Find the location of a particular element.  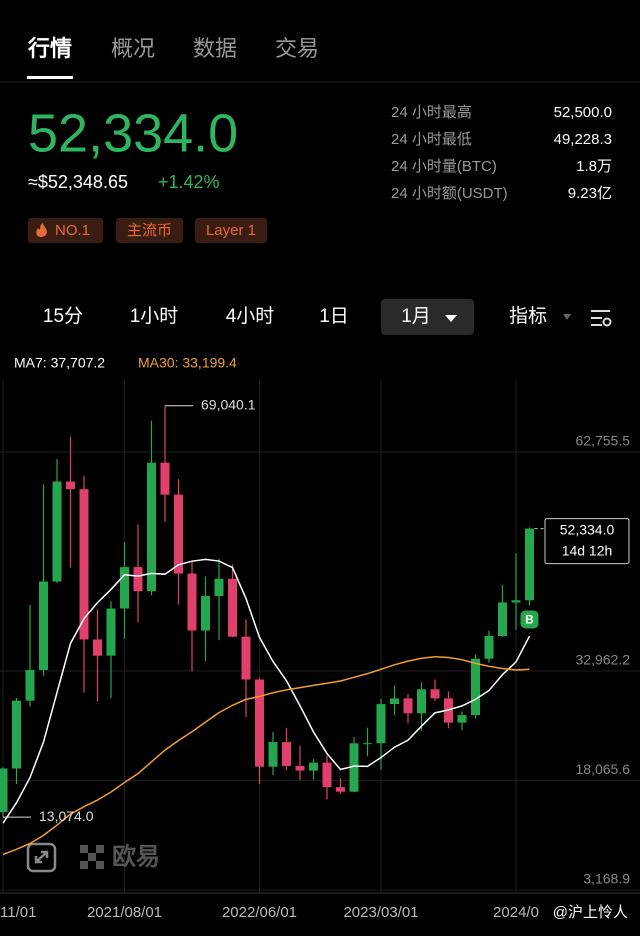

interval: 4小时 is located at coordinates (250, 316).